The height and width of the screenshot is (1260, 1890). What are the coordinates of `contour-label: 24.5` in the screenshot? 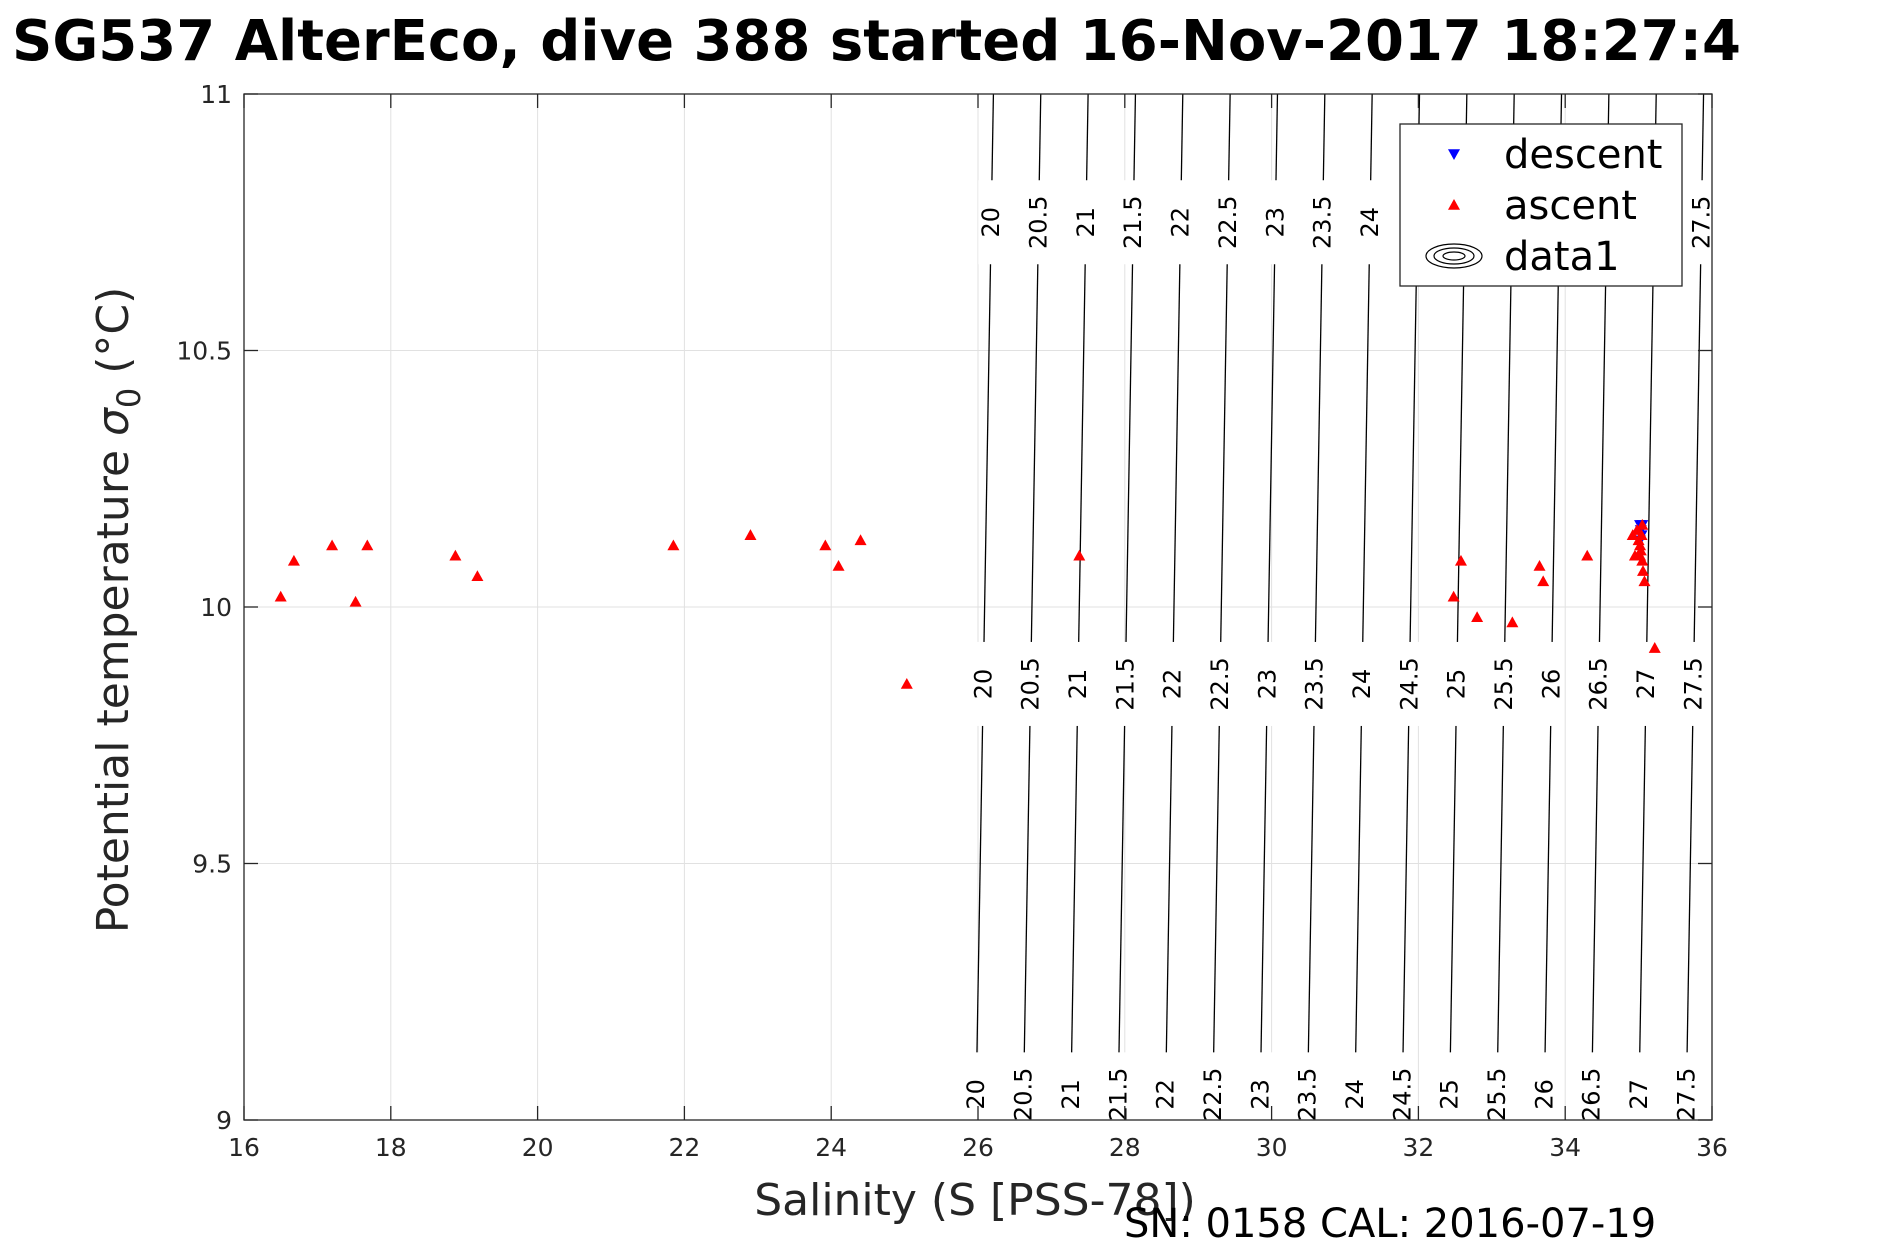 It's located at (1402, 1094).